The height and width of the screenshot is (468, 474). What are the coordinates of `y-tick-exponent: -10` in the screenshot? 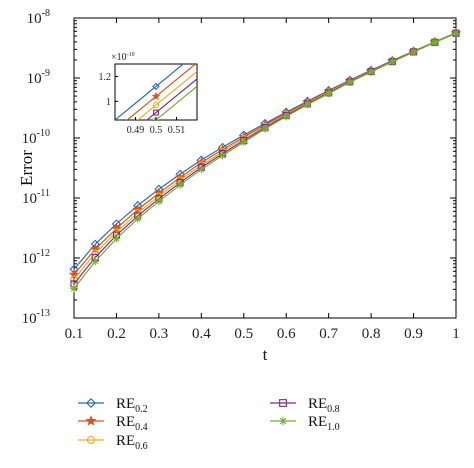 It's located at (43, 133).